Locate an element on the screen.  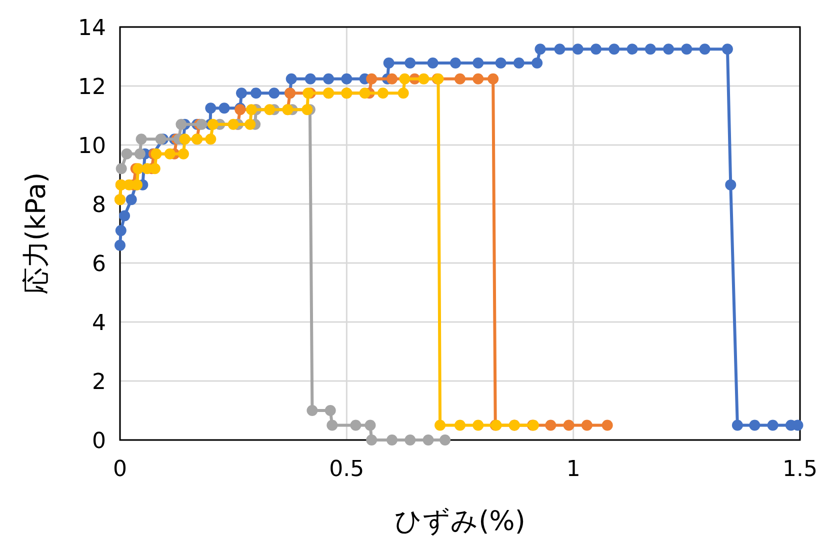
y-tick-label: 0 is located at coordinates (99, 441).